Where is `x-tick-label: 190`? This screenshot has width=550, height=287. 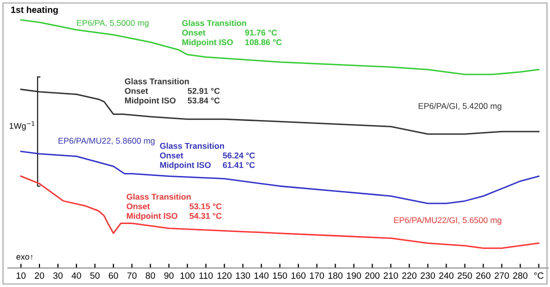
x-tick-label: 190 is located at coordinates (353, 275).